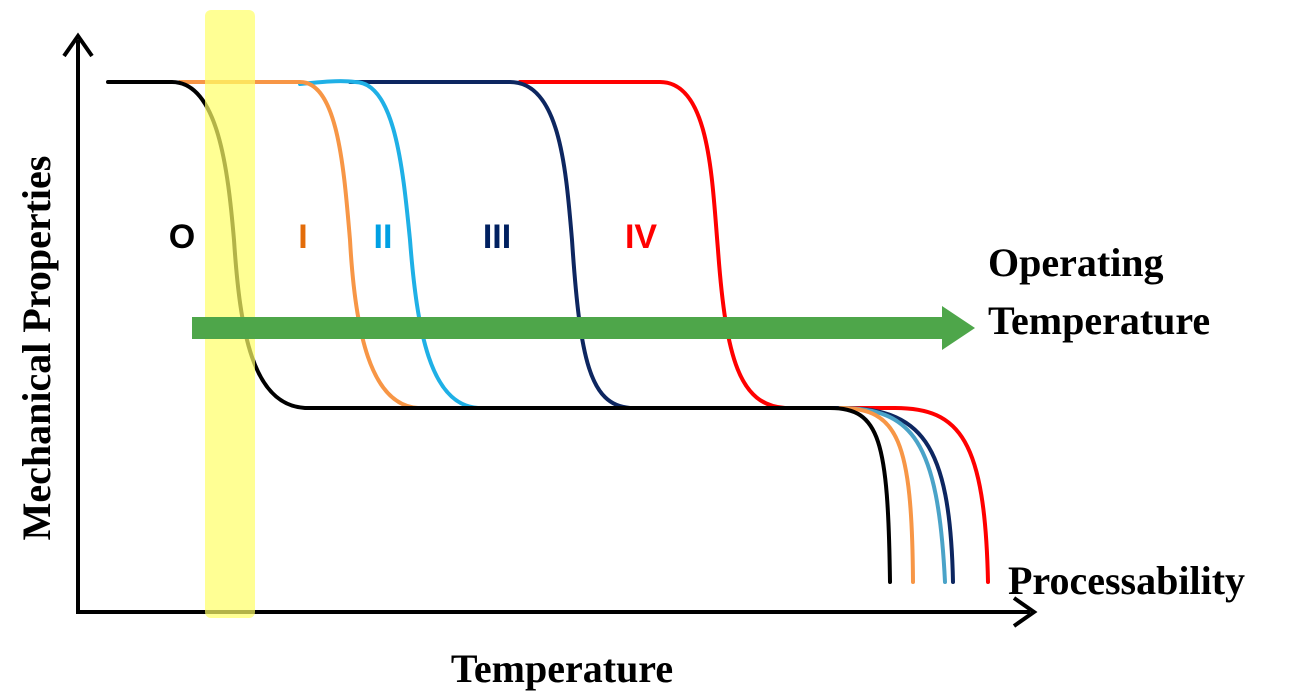 Image resolution: width=1305 pixels, height=692 pixels. What do you see at coordinates (36, 348) in the screenshot?
I see `y-axis-title: Mechanical Properties` at bounding box center [36, 348].